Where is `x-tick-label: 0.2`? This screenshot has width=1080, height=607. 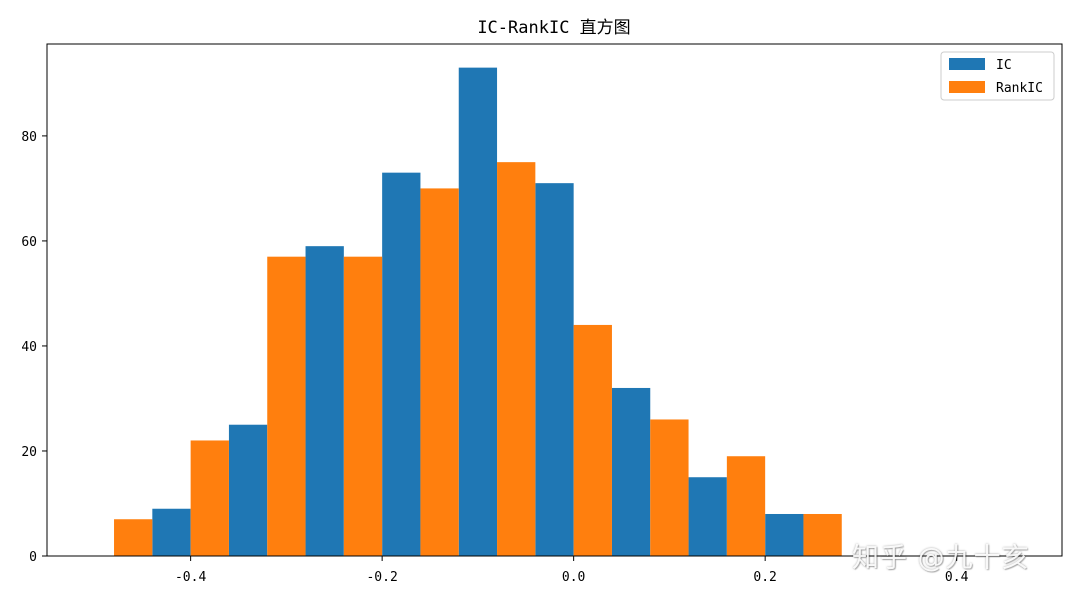
x-tick-label: 0.2 is located at coordinates (764, 577).